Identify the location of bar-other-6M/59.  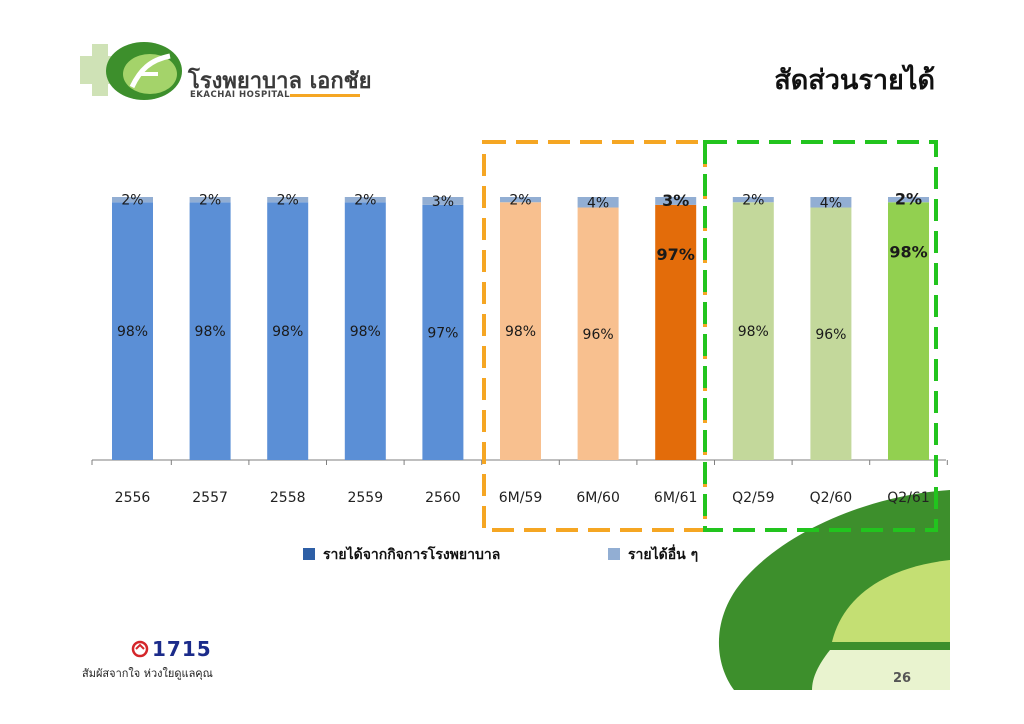
(520, 200).